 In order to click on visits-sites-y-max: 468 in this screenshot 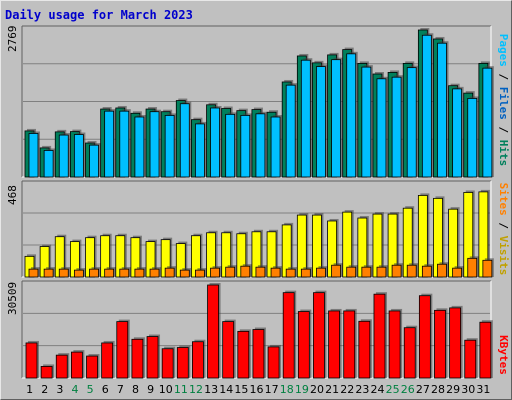, I will do `click(12, 195)`.